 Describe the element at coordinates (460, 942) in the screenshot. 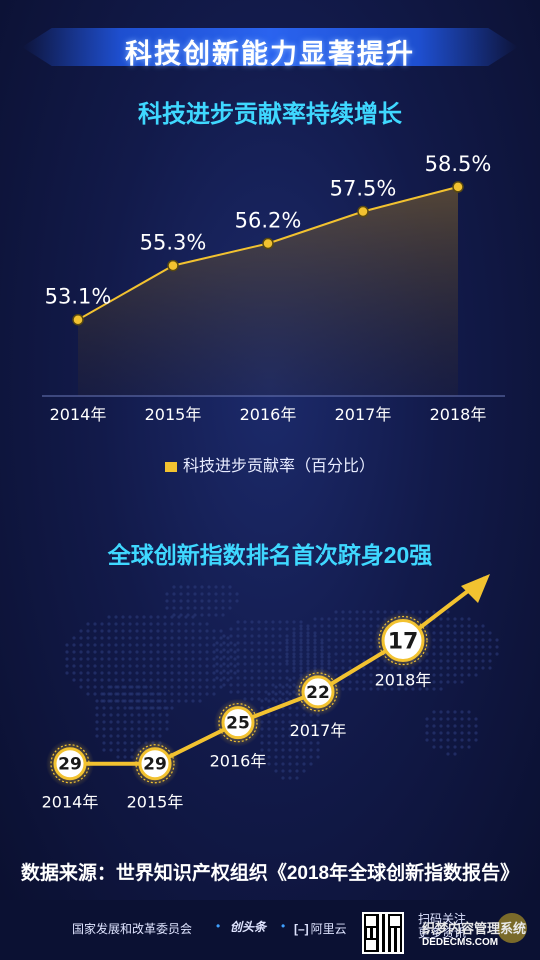

I see `watermark-line2: DEDECMS.COM` at that location.